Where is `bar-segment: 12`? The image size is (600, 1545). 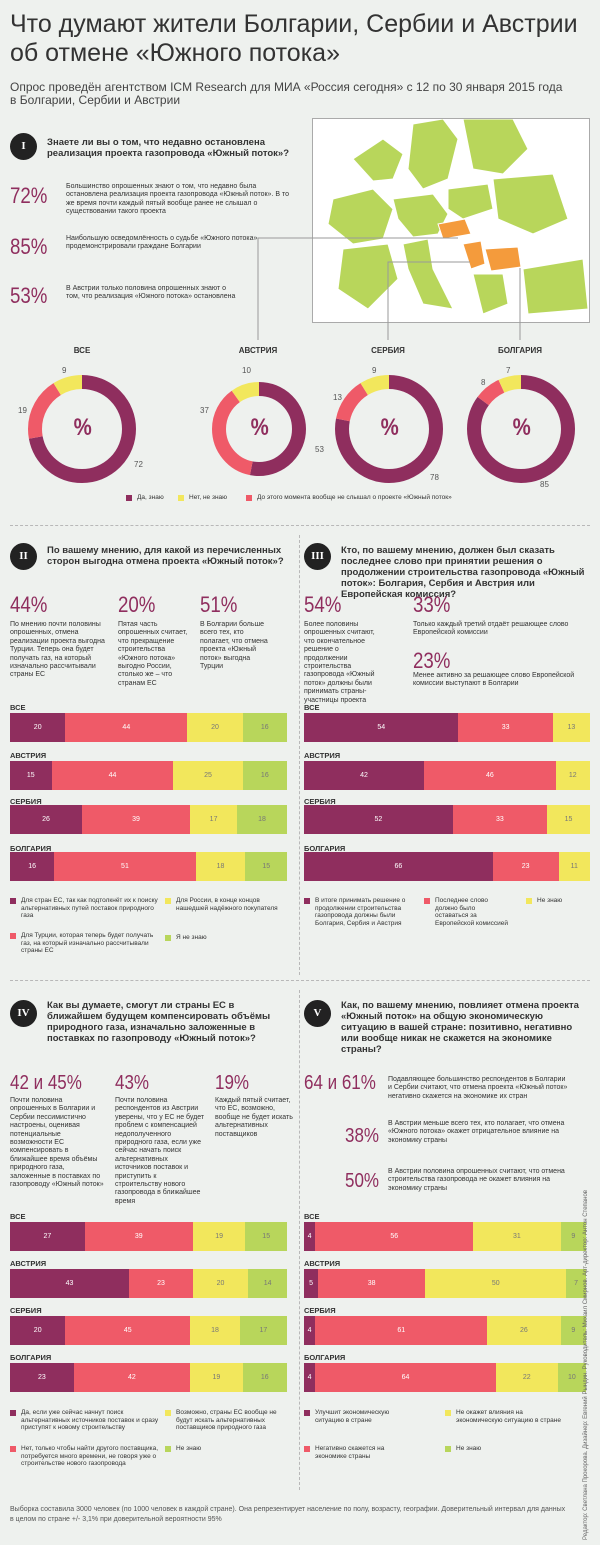 bar-segment: 12 is located at coordinates (572, 775).